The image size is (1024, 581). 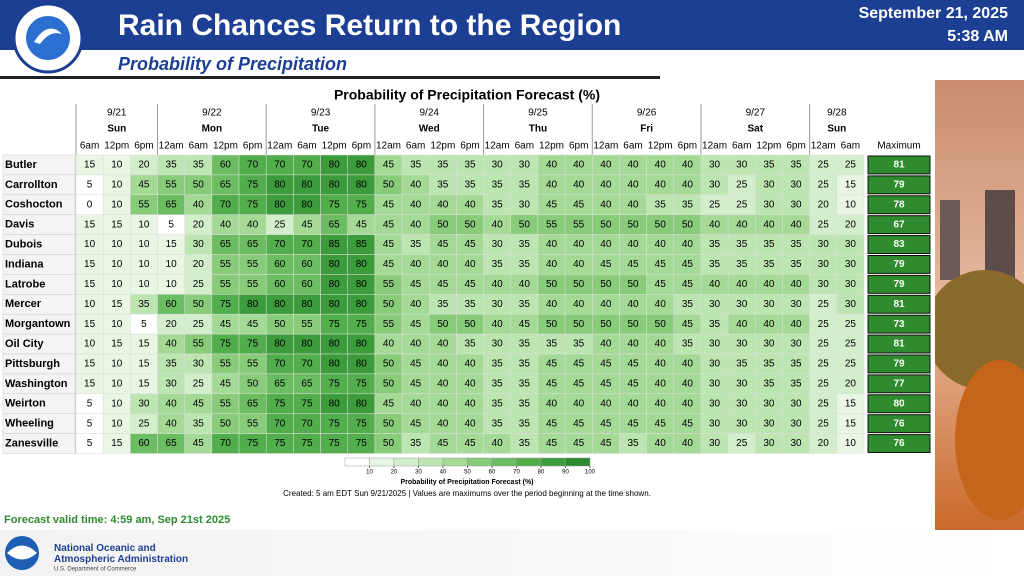 I want to click on header-band, so click(x=512, y=25).